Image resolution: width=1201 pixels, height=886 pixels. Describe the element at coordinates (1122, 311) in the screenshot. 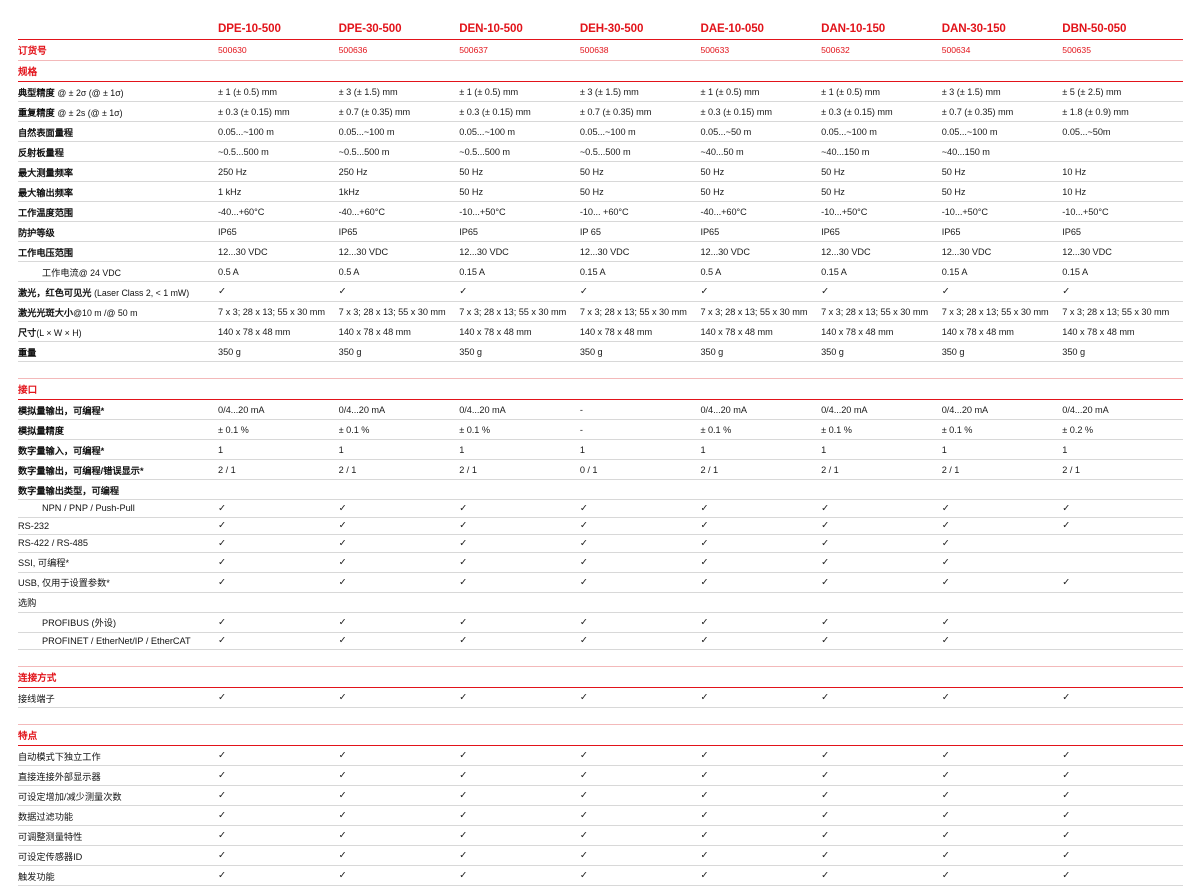

I see `cell-value: 7 x 3; 28 x 13; 55 x 30 mm` at that location.